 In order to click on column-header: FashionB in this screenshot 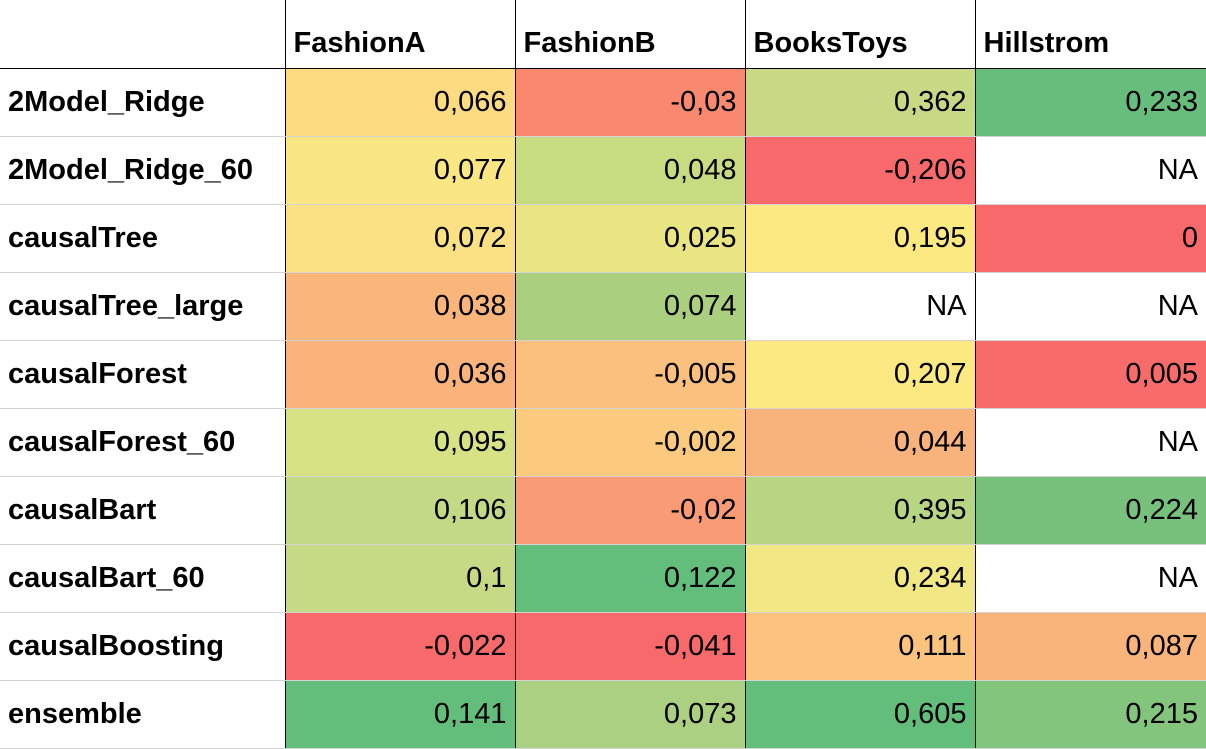, I will do `click(629, 34)`.